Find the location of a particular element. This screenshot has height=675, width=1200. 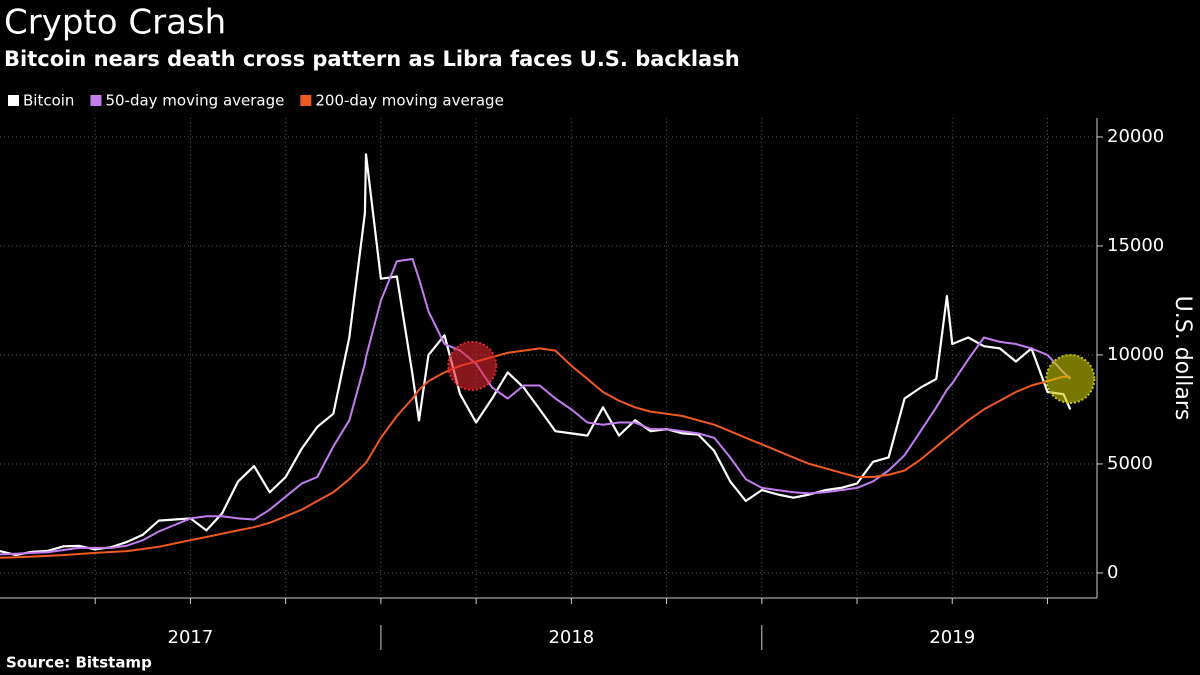

y-tick-label: 0 is located at coordinates (1112, 572).